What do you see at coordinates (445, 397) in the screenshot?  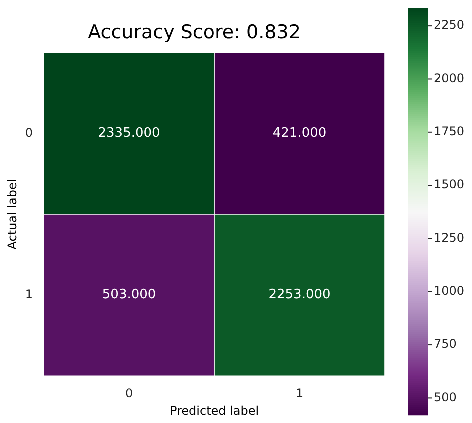 I see `color-bar-label: 500` at bounding box center [445, 397].